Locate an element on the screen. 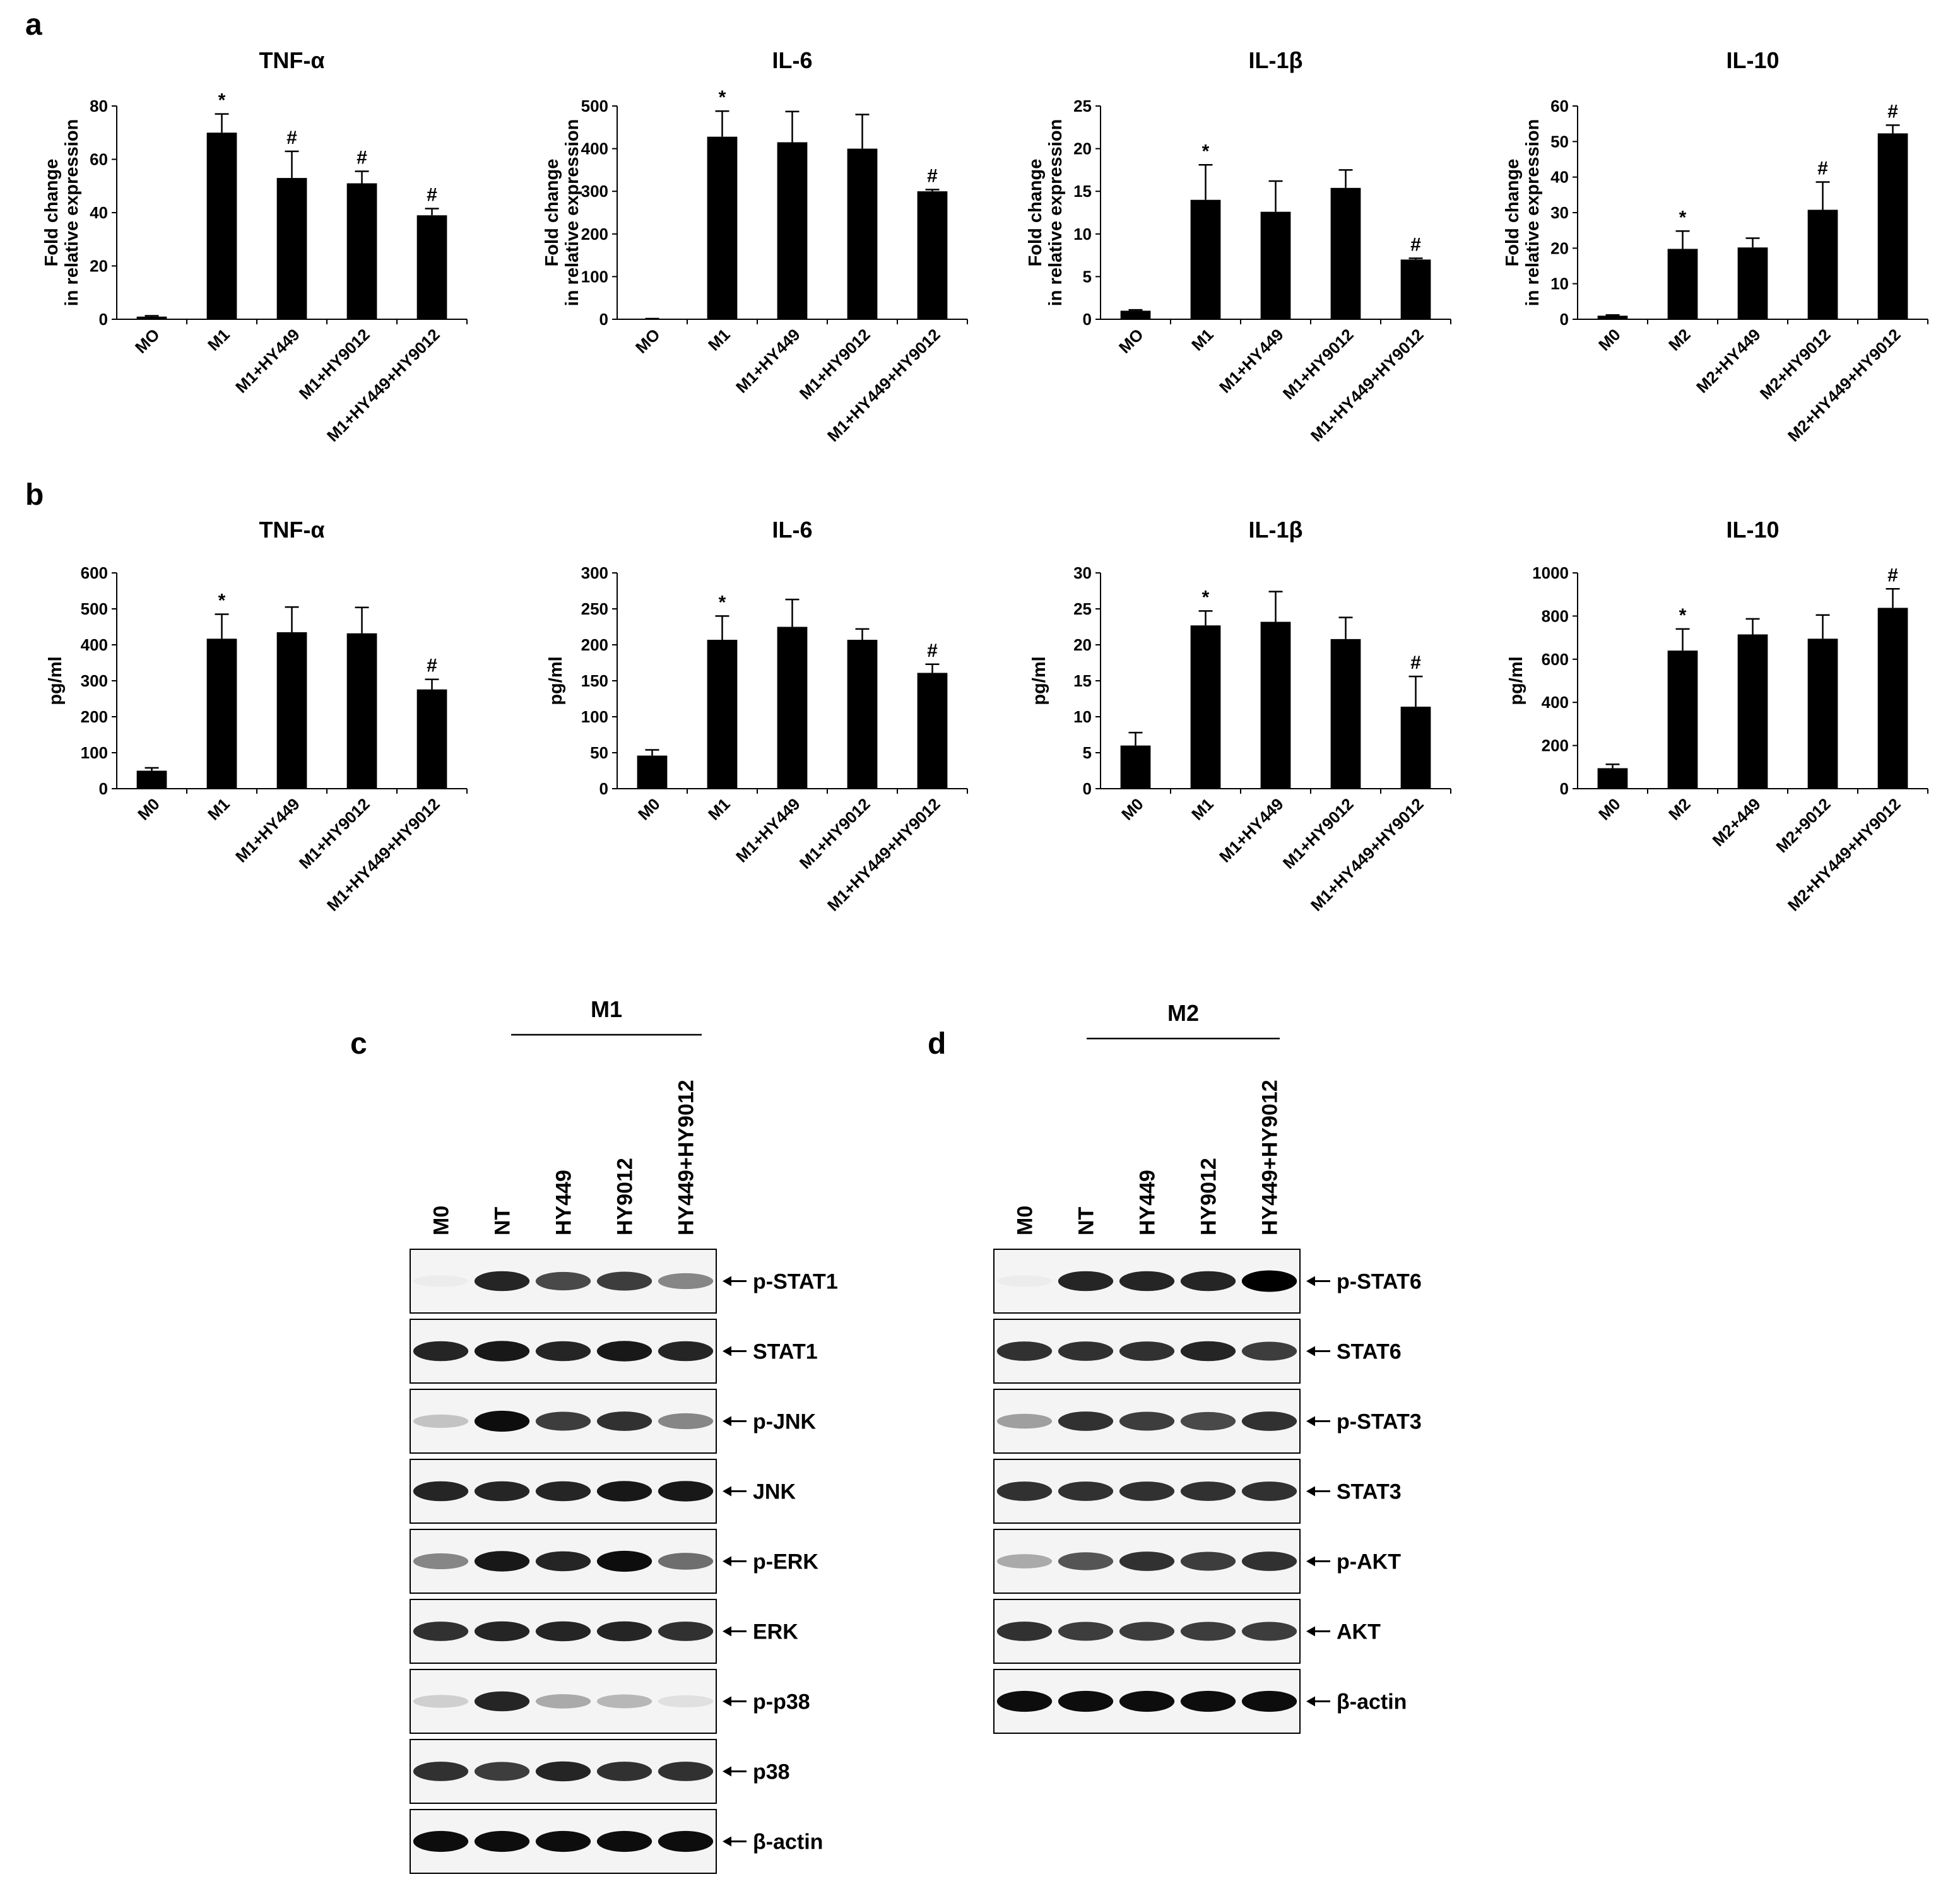 The height and width of the screenshot is (1884, 1960). protein-label: p-STAT3 is located at coordinates (1379, 1422).